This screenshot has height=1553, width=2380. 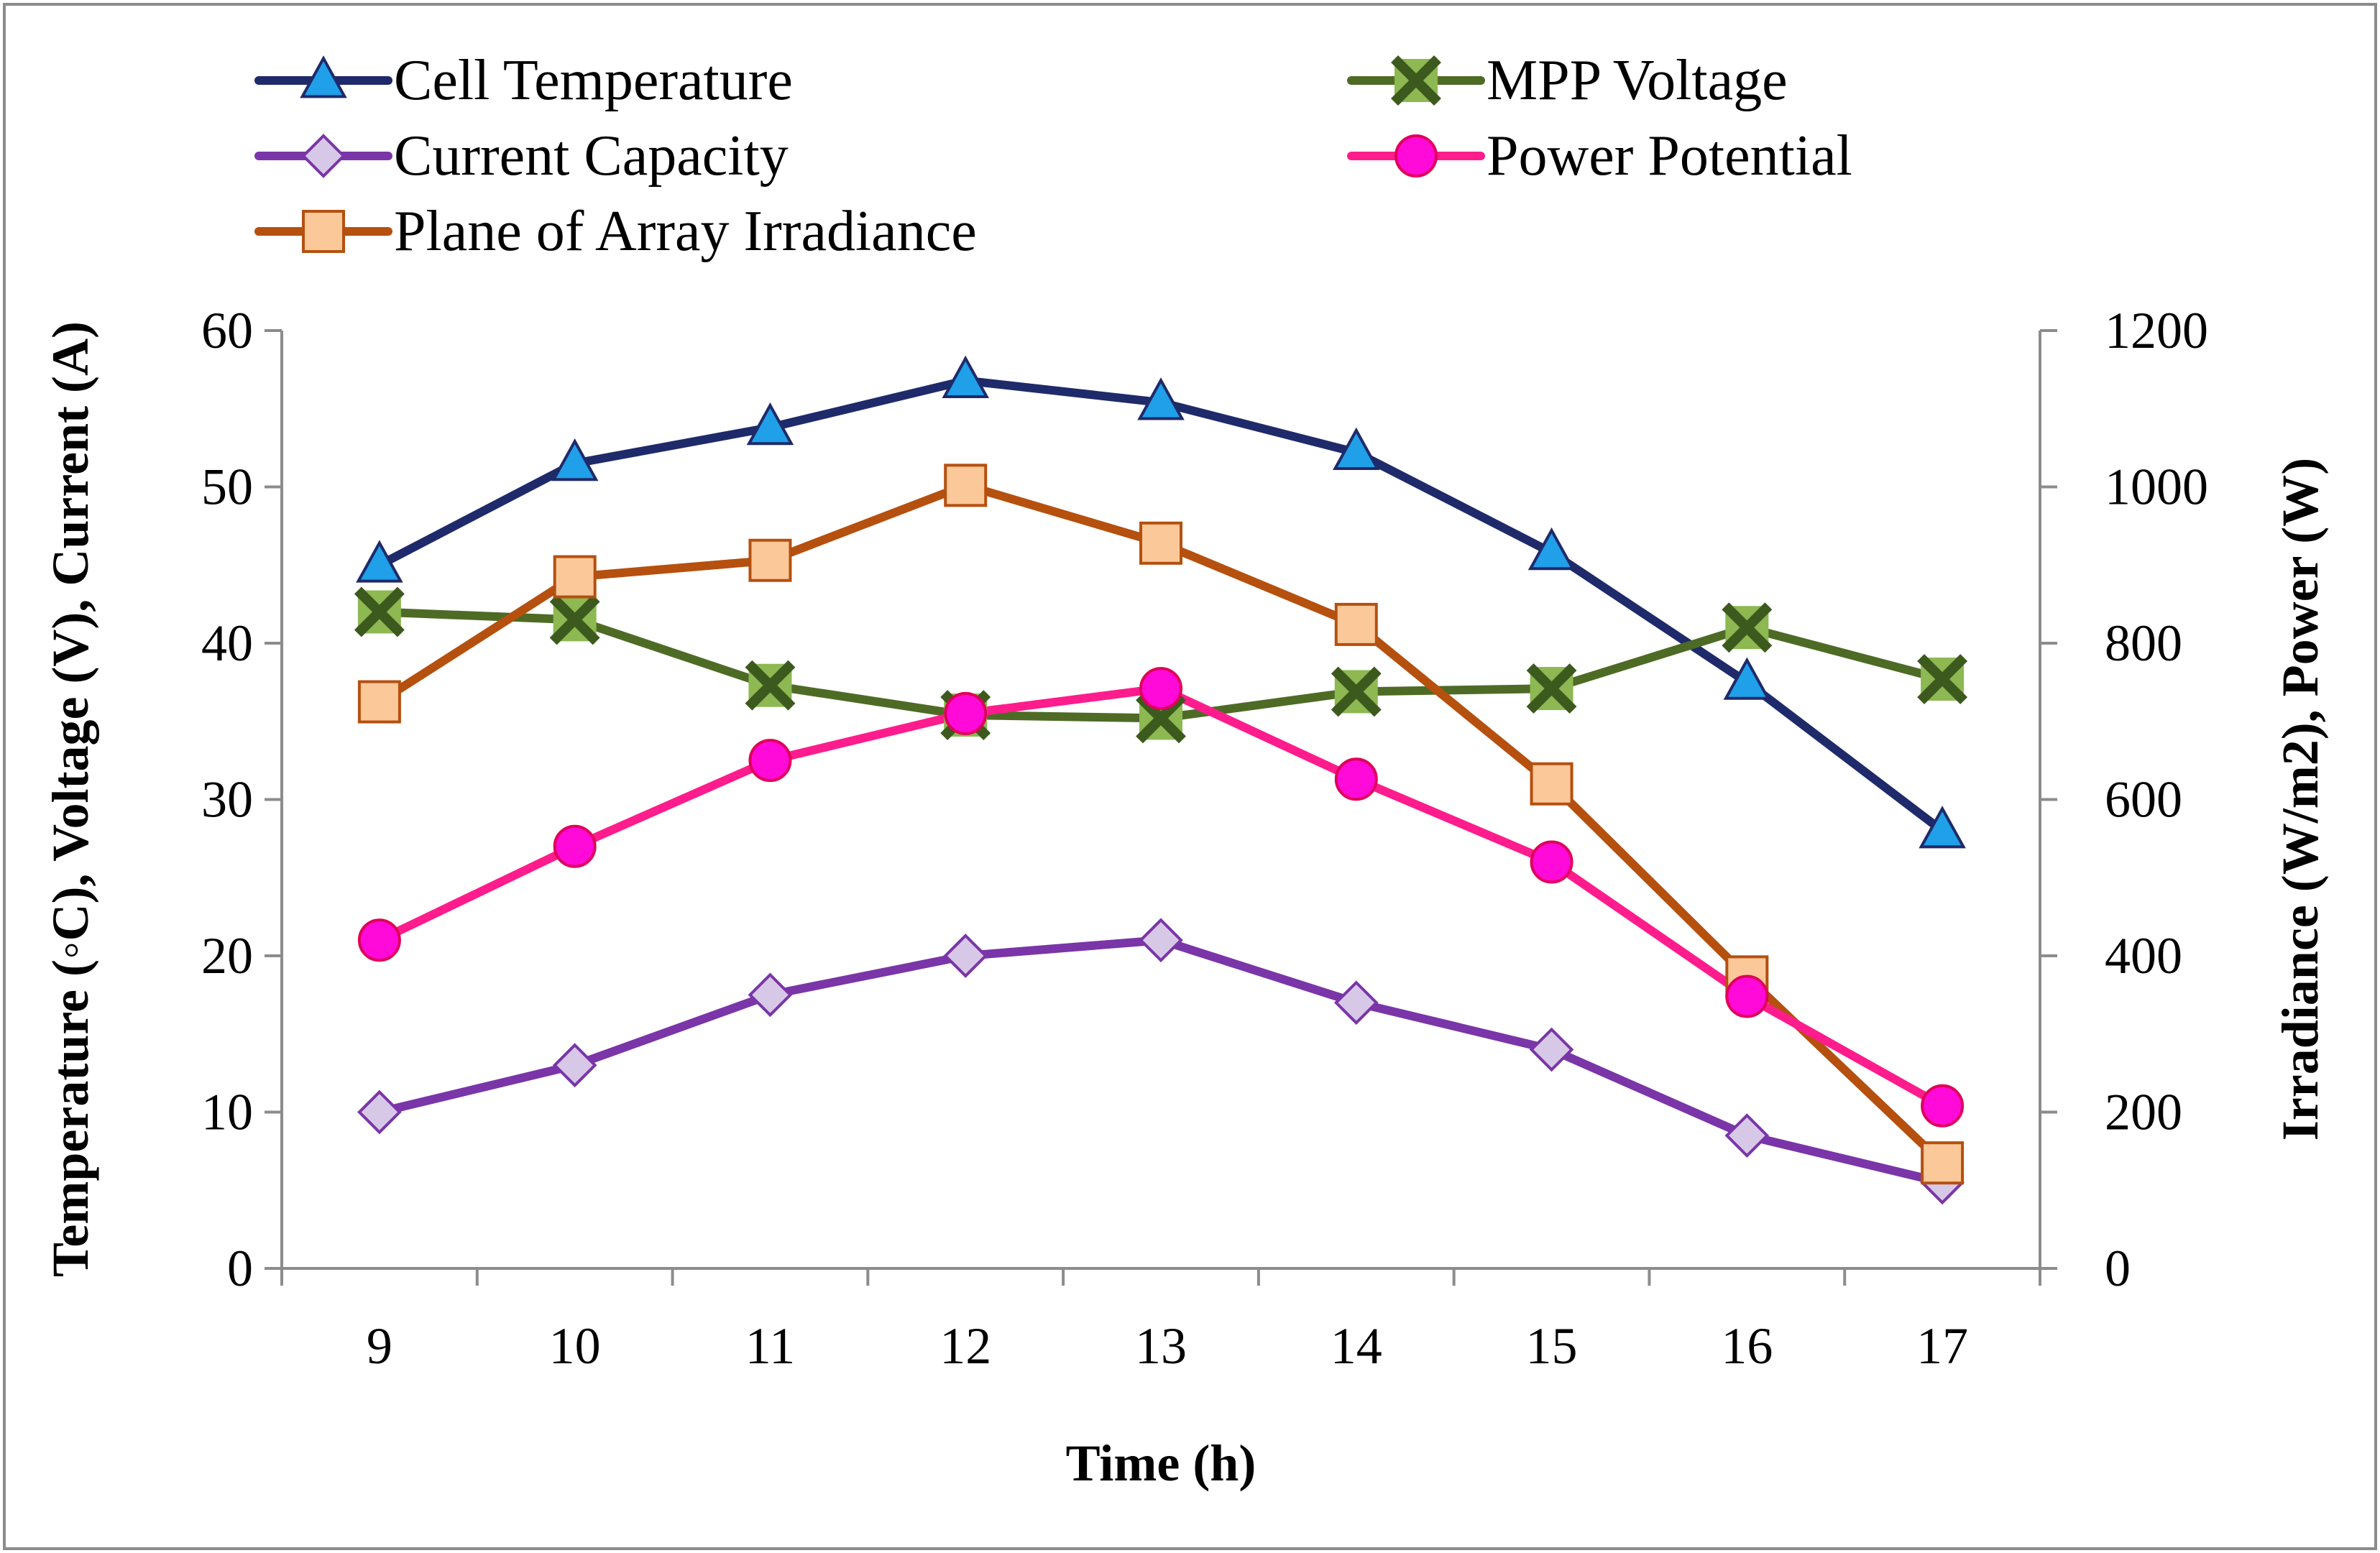 I want to click on x-tick-label: 9, so click(x=379, y=1346).